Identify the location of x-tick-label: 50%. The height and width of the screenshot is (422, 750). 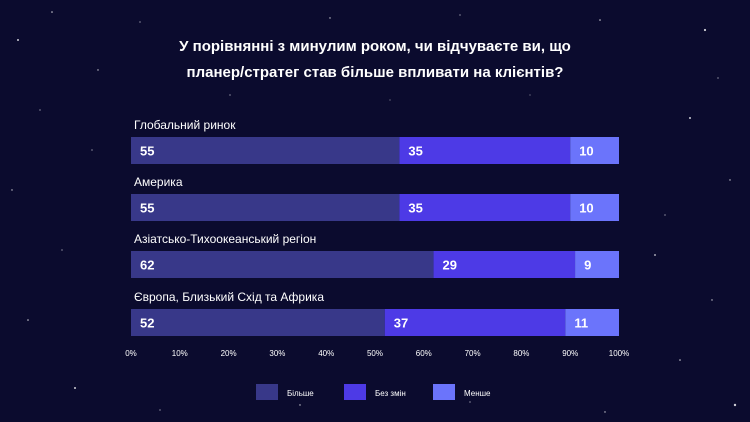
(375, 353).